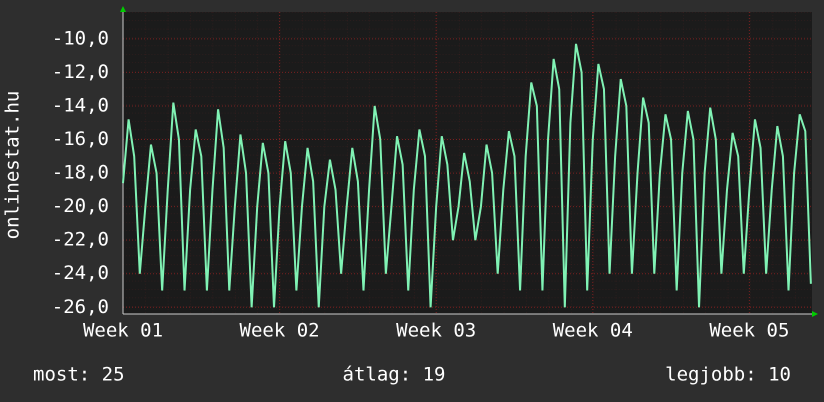 The image size is (824, 402). I want to click on y-tick-label: -12,0, so click(80, 72).